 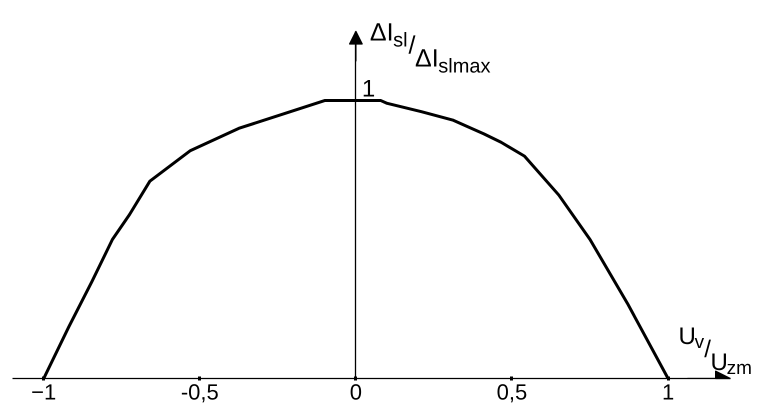 I want to click on annotation: 1, so click(x=369, y=89).